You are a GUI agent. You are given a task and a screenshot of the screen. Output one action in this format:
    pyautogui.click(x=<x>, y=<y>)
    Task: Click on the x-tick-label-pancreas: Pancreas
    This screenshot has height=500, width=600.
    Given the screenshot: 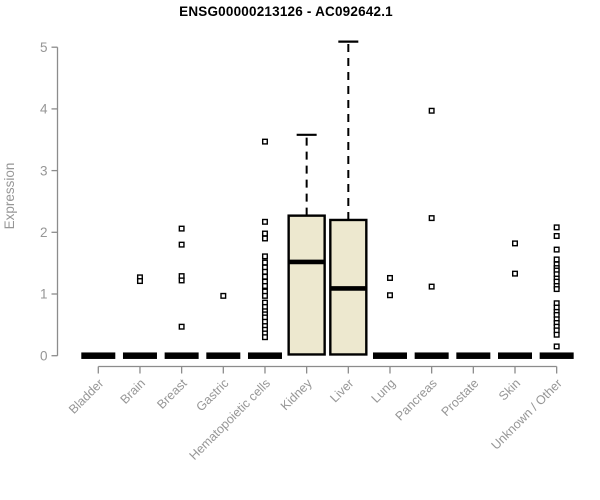 What is the action you would take?
    pyautogui.click(x=416, y=399)
    